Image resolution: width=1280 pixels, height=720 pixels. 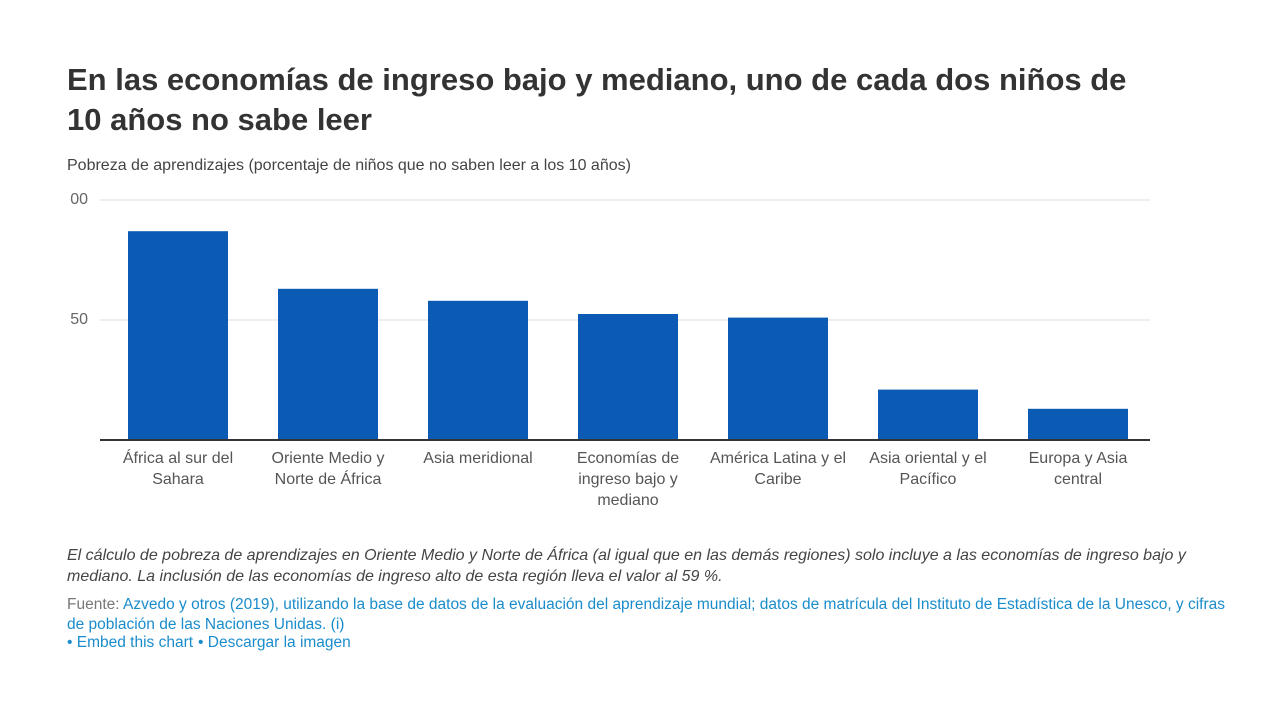 What do you see at coordinates (79, 319) in the screenshot?
I see `y-tick-label: 50` at bounding box center [79, 319].